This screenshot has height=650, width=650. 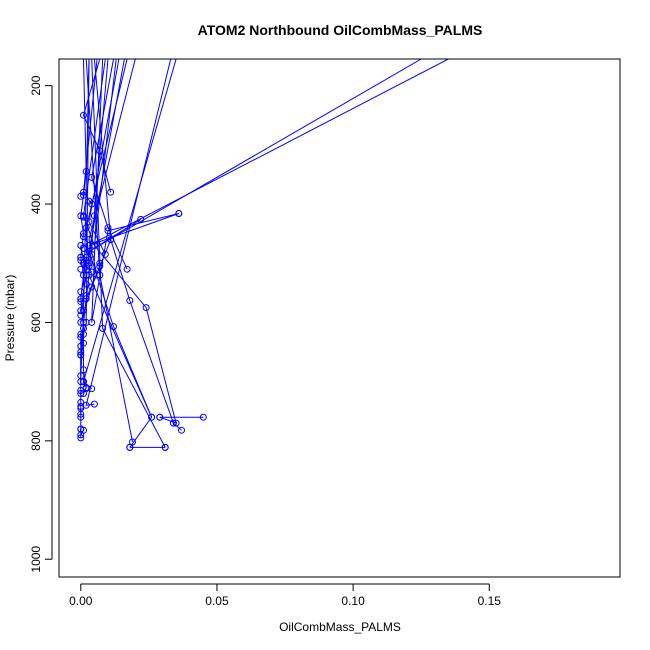 What do you see at coordinates (36, 441) in the screenshot?
I see `y-tick-label: 800` at bounding box center [36, 441].